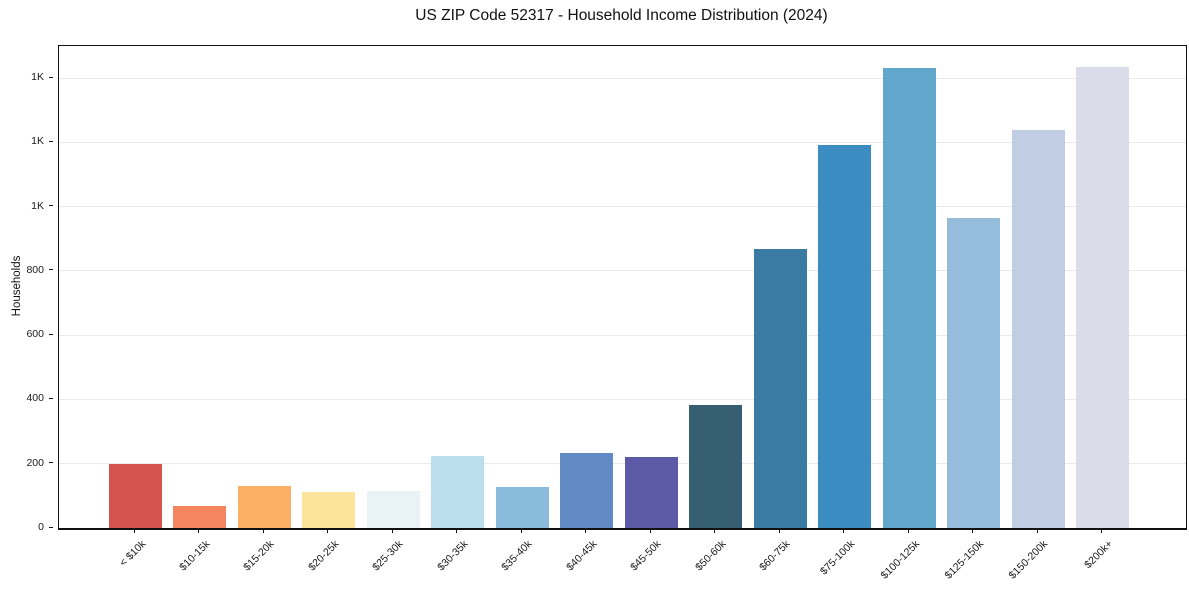 This screenshot has width=1189, height=590. Describe the element at coordinates (1098, 555) in the screenshot. I see `x-tick-label: $200k+` at that location.